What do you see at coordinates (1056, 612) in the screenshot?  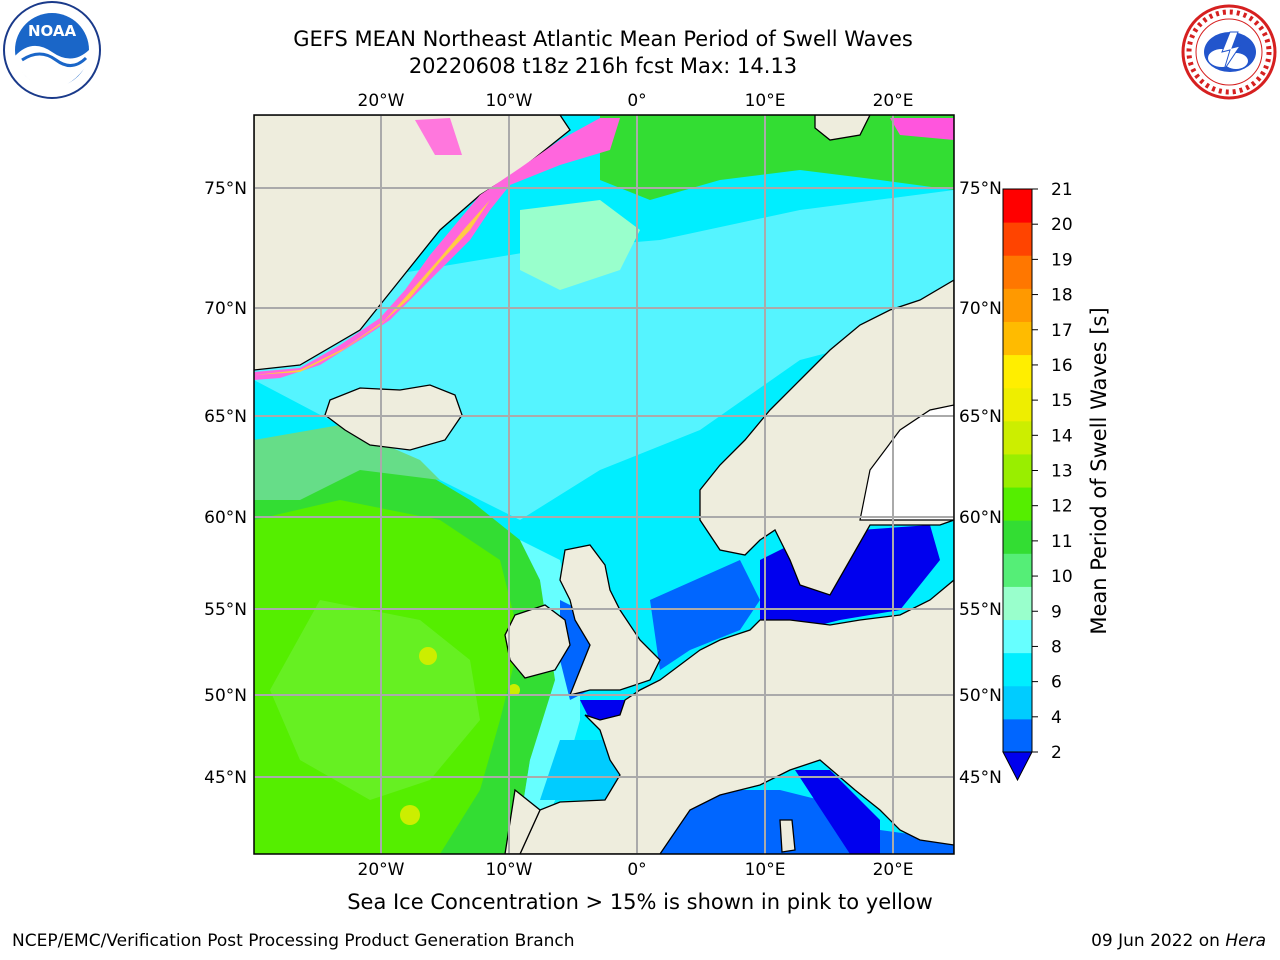 I see `colorbar-tick-label: 9` at bounding box center [1056, 612].